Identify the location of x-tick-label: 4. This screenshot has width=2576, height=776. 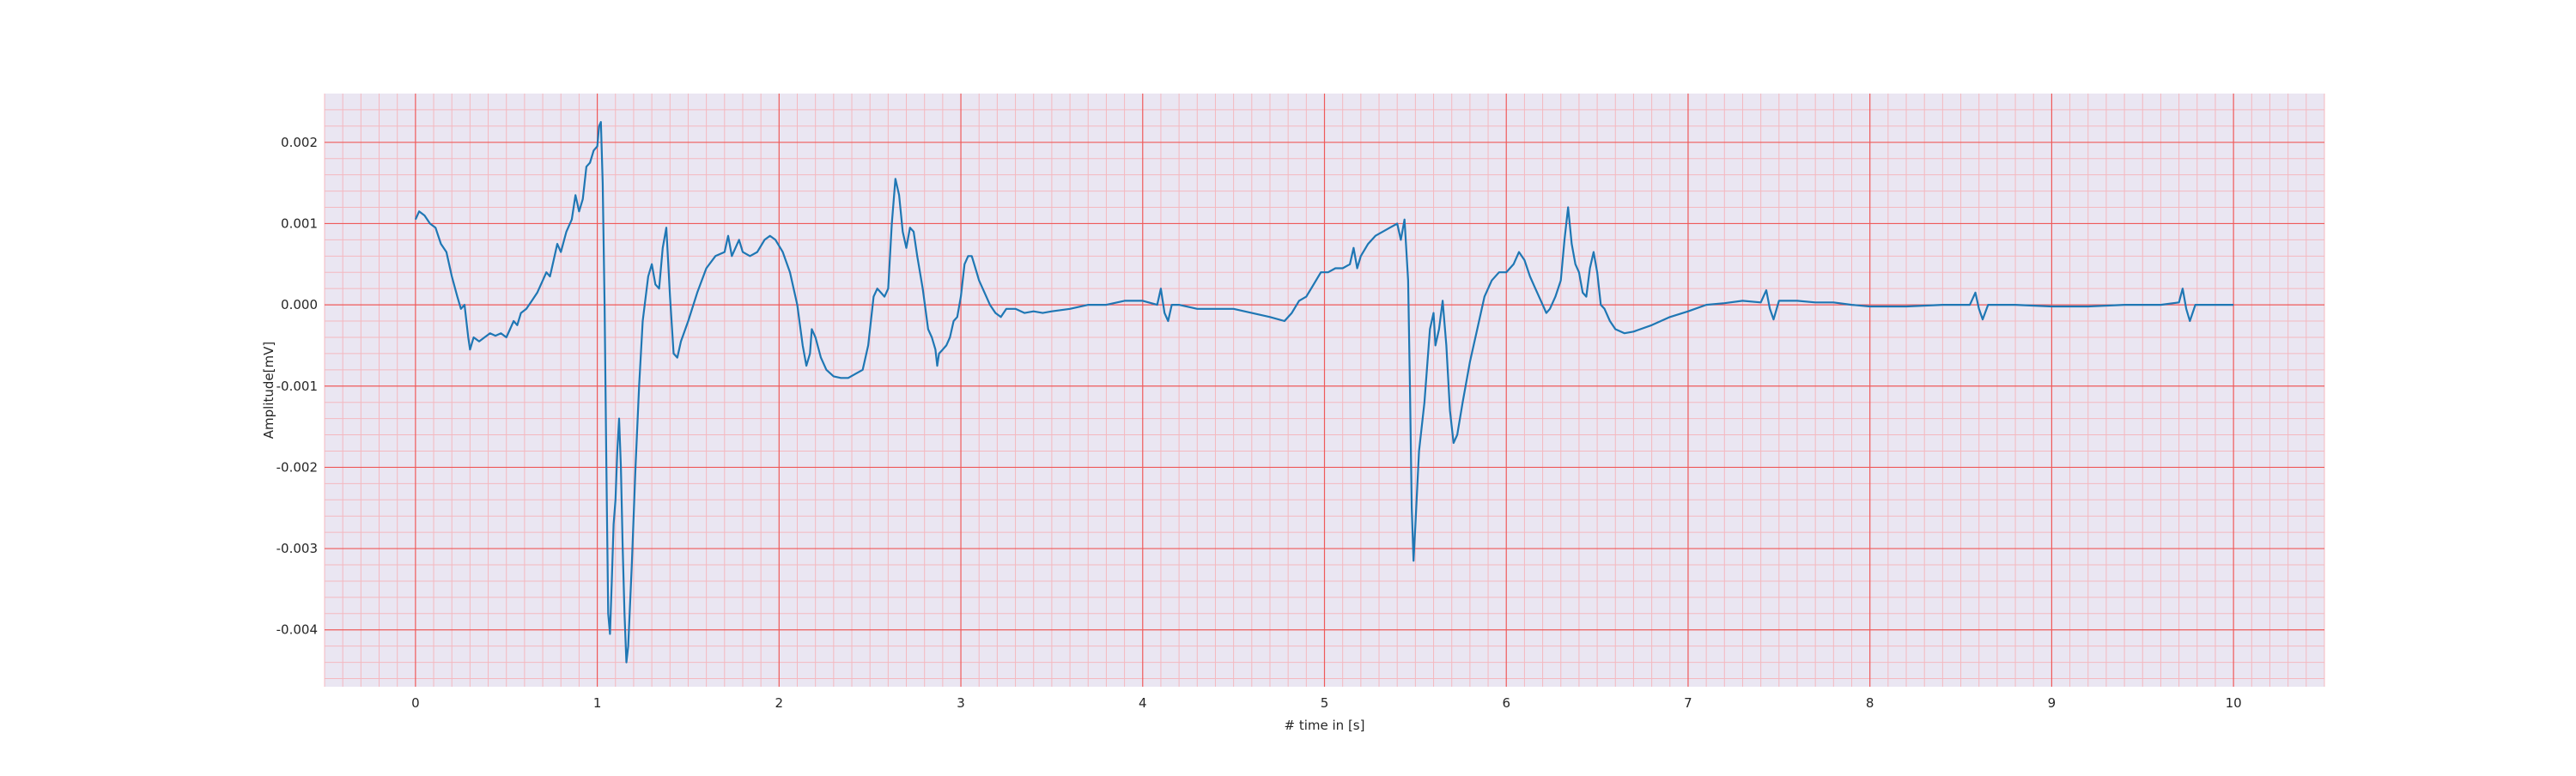
(1143, 703).